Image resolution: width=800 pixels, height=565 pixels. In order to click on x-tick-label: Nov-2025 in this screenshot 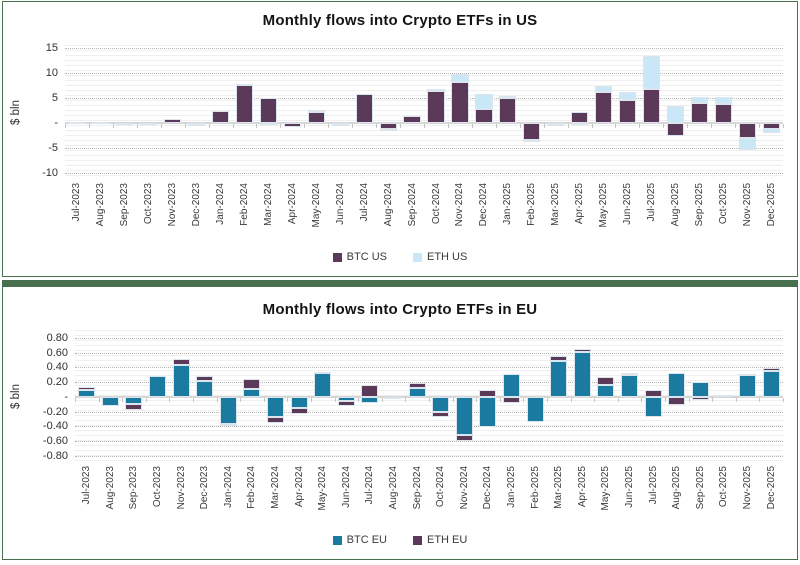, I will do `click(748, 498)`.